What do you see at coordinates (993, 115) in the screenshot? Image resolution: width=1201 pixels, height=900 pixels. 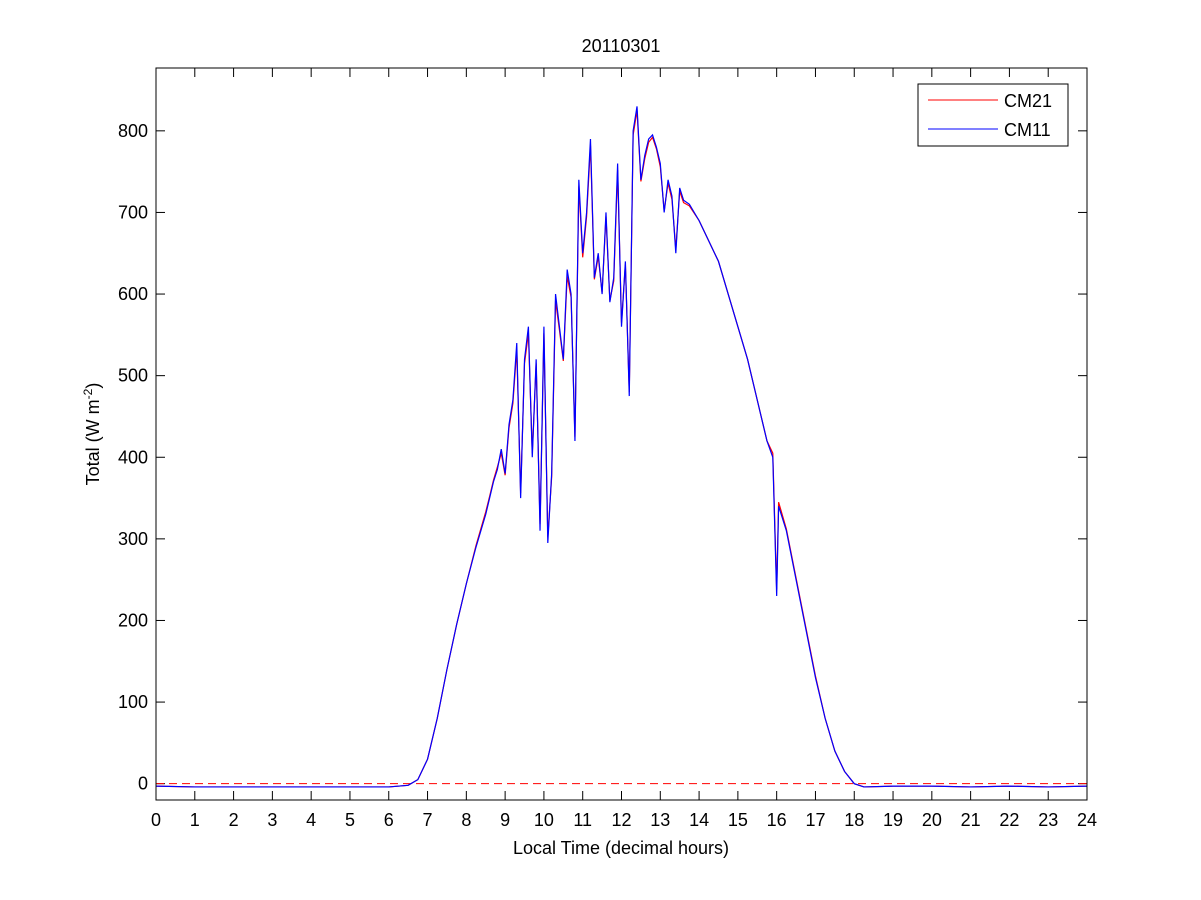 I see `legend-box` at bounding box center [993, 115].